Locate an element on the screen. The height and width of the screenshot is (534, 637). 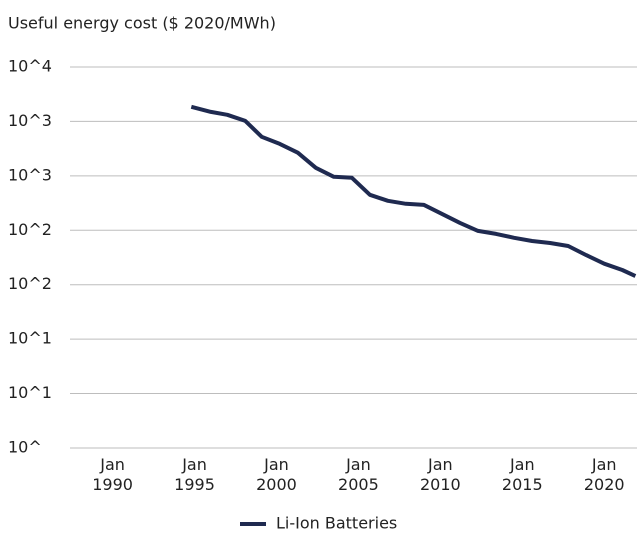
x-tick-label: Jan 1995 is located at coordinates (194, 474).